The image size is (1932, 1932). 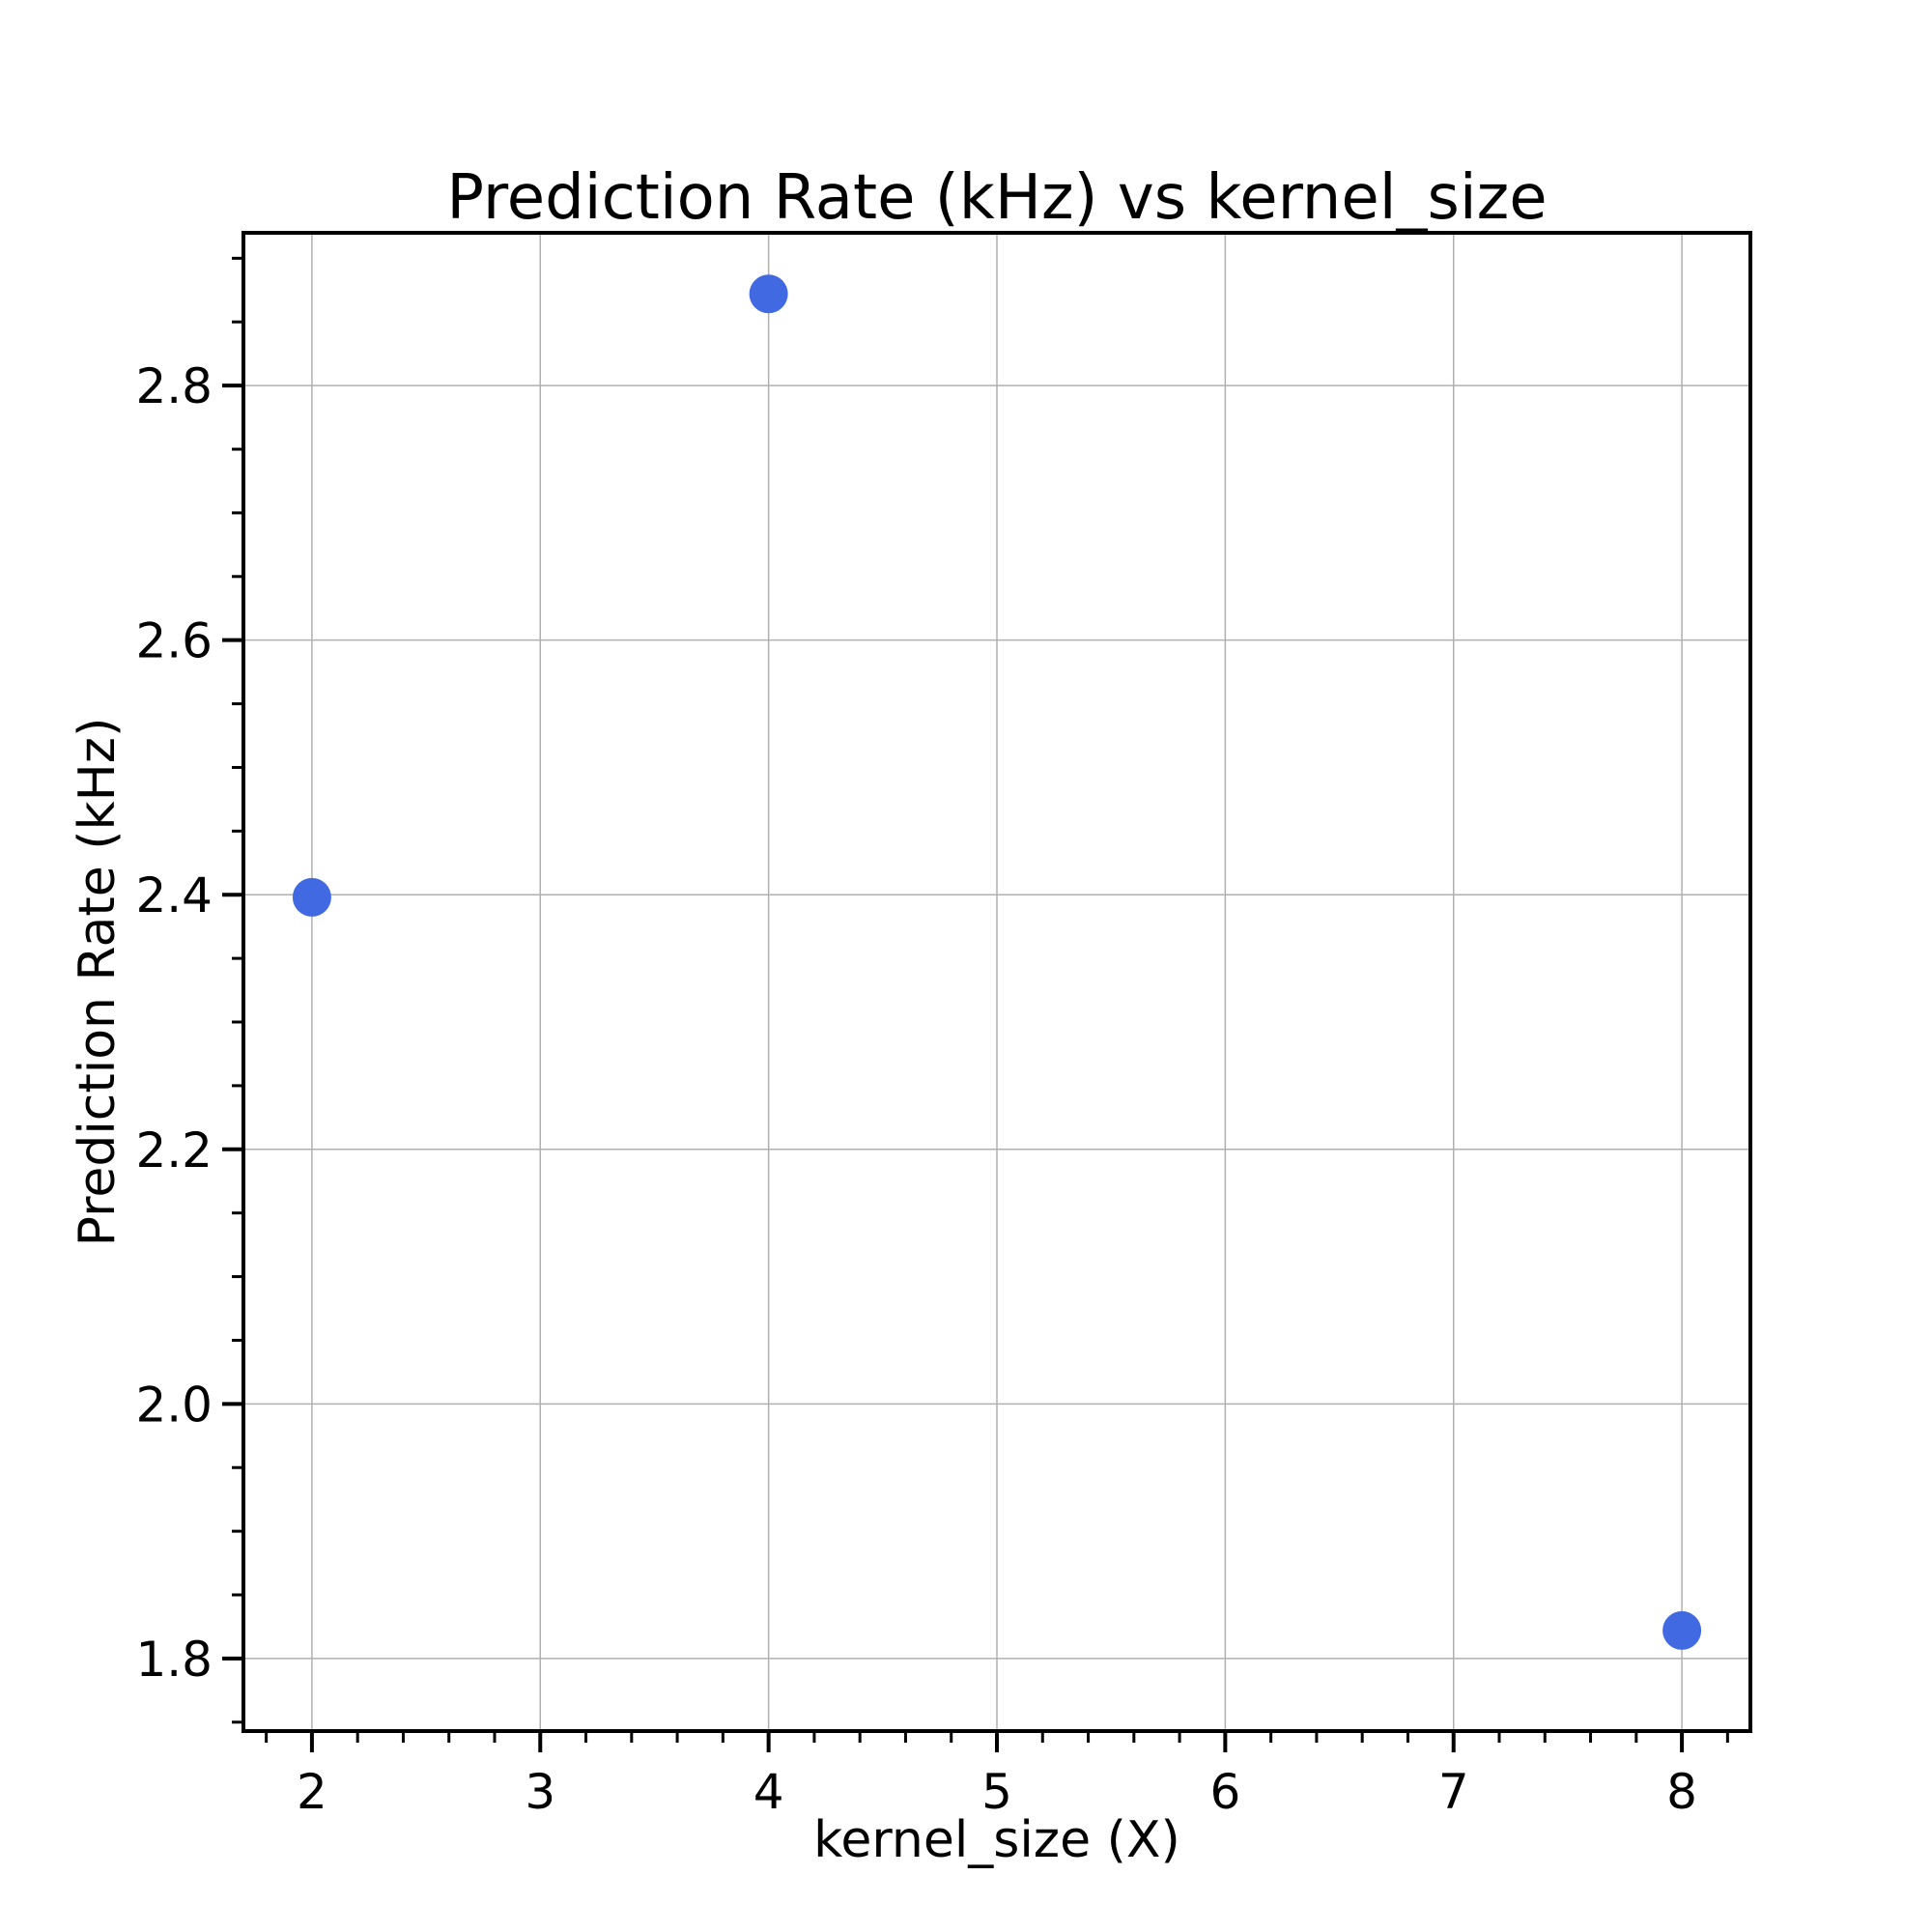 What do you see at coordinates (540, 1792) in the screenshot?
I see `x-tick-label: 3` at bounding box center [540, 1792].